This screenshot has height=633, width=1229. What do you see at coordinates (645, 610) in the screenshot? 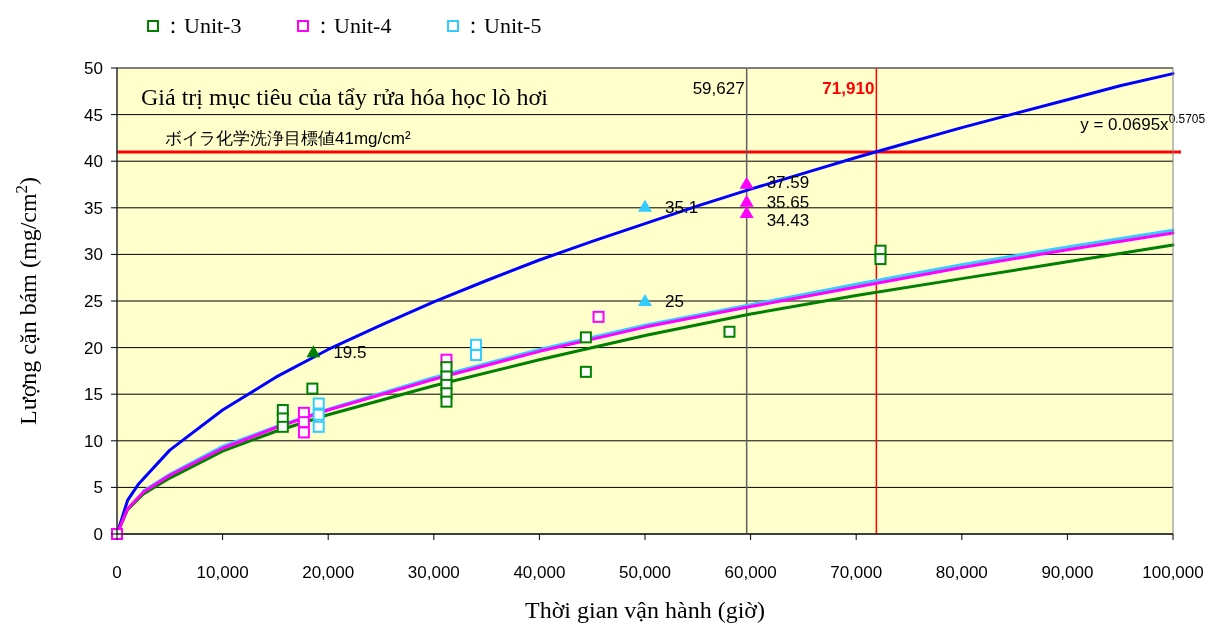
I see `x-axis-title: Thời gian vận hành (giờ)` at bounding box center [645, 610].